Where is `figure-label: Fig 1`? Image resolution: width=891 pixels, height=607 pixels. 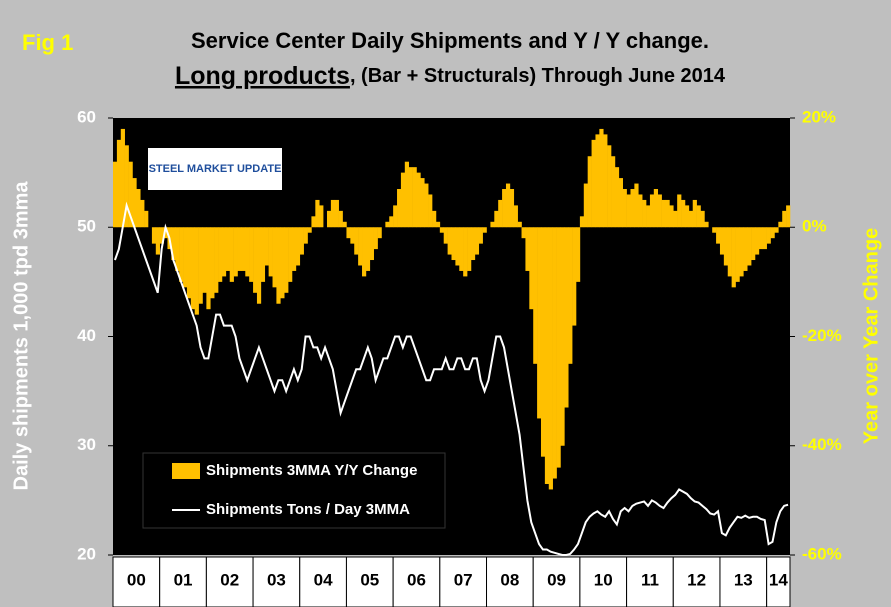 figure-label: Fig 1 is located at coordinates (47, 42).